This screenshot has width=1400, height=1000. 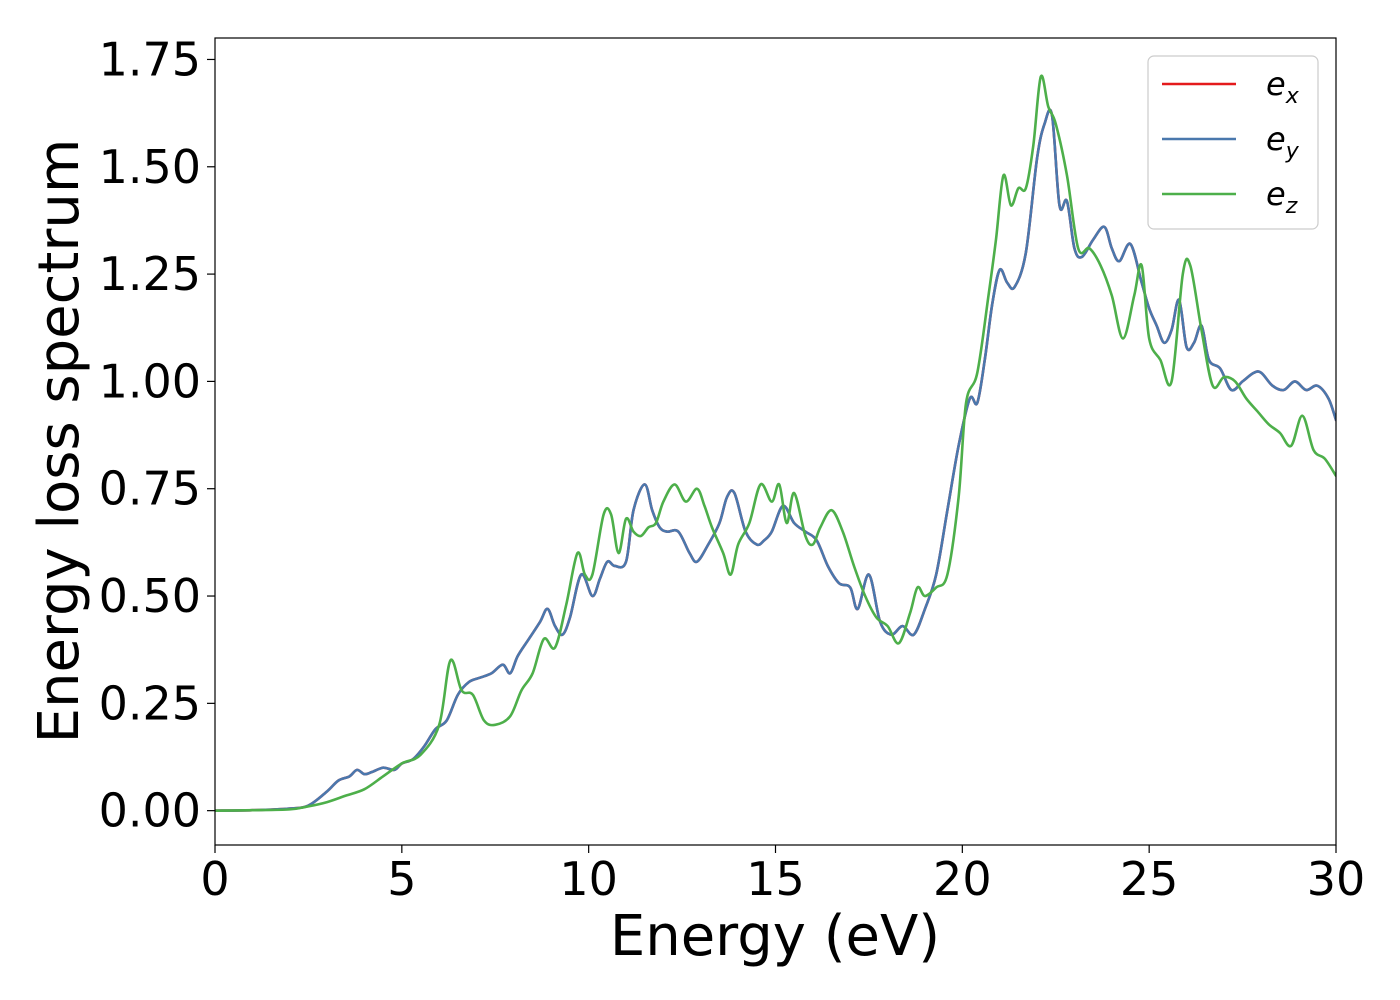 What do you see at coordinates (401, 879) in the screenshot?
I see `x-tick-label: 5` at bounding box center [401, 879].